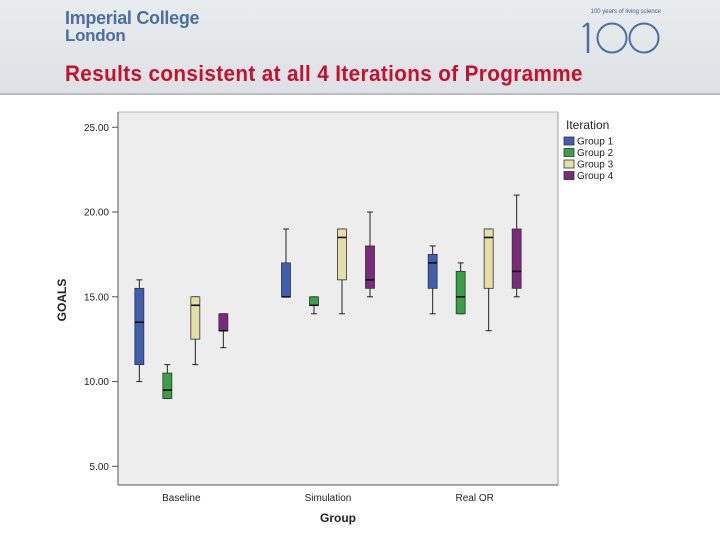 The height and width of the screenshot is (540, 720). What do you see at coordinates (474, 498) in the screenshot?
I see `x-category-label: Real OR` at bounding box center [474, 498].